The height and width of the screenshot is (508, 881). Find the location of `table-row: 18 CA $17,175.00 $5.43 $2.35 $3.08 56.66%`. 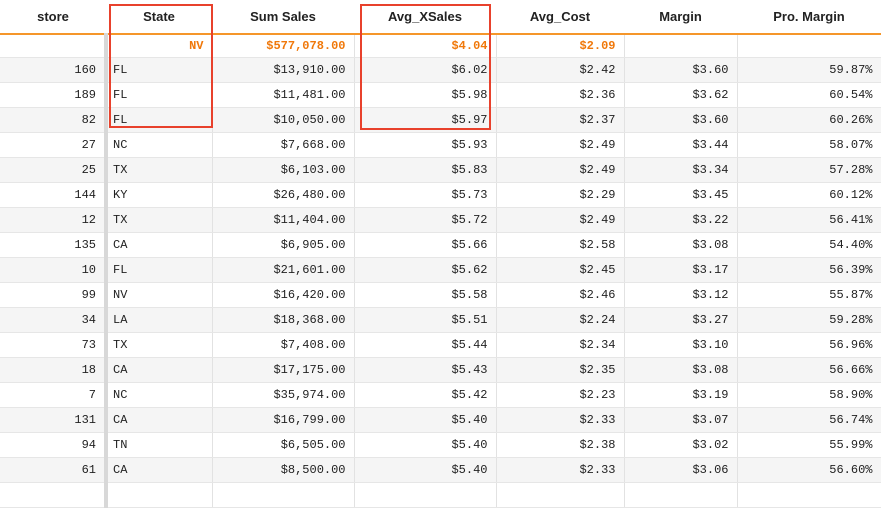

table-row: 18 CA $17,175.00 $5.43 $2.35 $3.08 56.66% is located at coordinates (440, 370).